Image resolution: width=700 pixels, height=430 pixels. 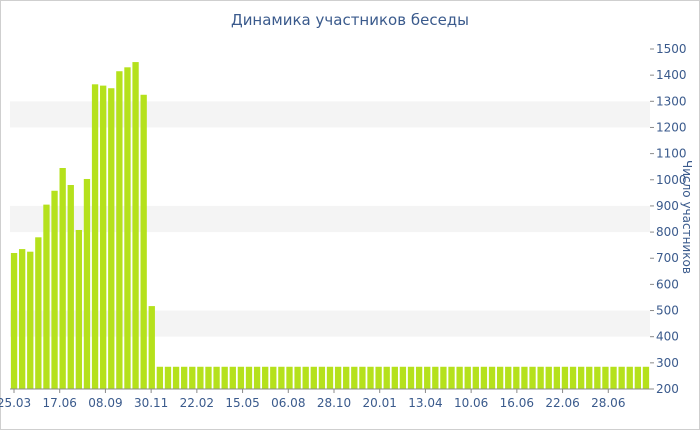 I want to click on y-tick-label: 400, so click(x=667, y=337).